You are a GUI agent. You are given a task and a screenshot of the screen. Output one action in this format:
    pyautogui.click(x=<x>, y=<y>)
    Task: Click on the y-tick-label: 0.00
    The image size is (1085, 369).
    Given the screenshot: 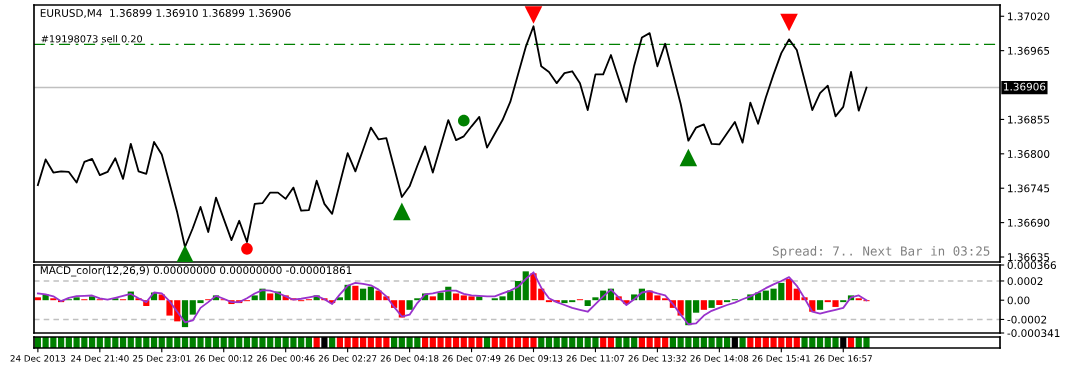 What is the action you would take?
    pyautogui.click(x=1018, y=300)
    